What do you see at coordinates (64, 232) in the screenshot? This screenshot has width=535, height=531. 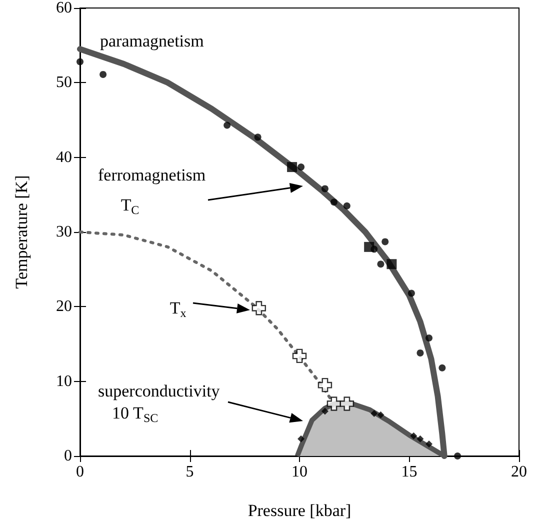 I see `y-tick-label: 30` at bounding box center [64, 232].